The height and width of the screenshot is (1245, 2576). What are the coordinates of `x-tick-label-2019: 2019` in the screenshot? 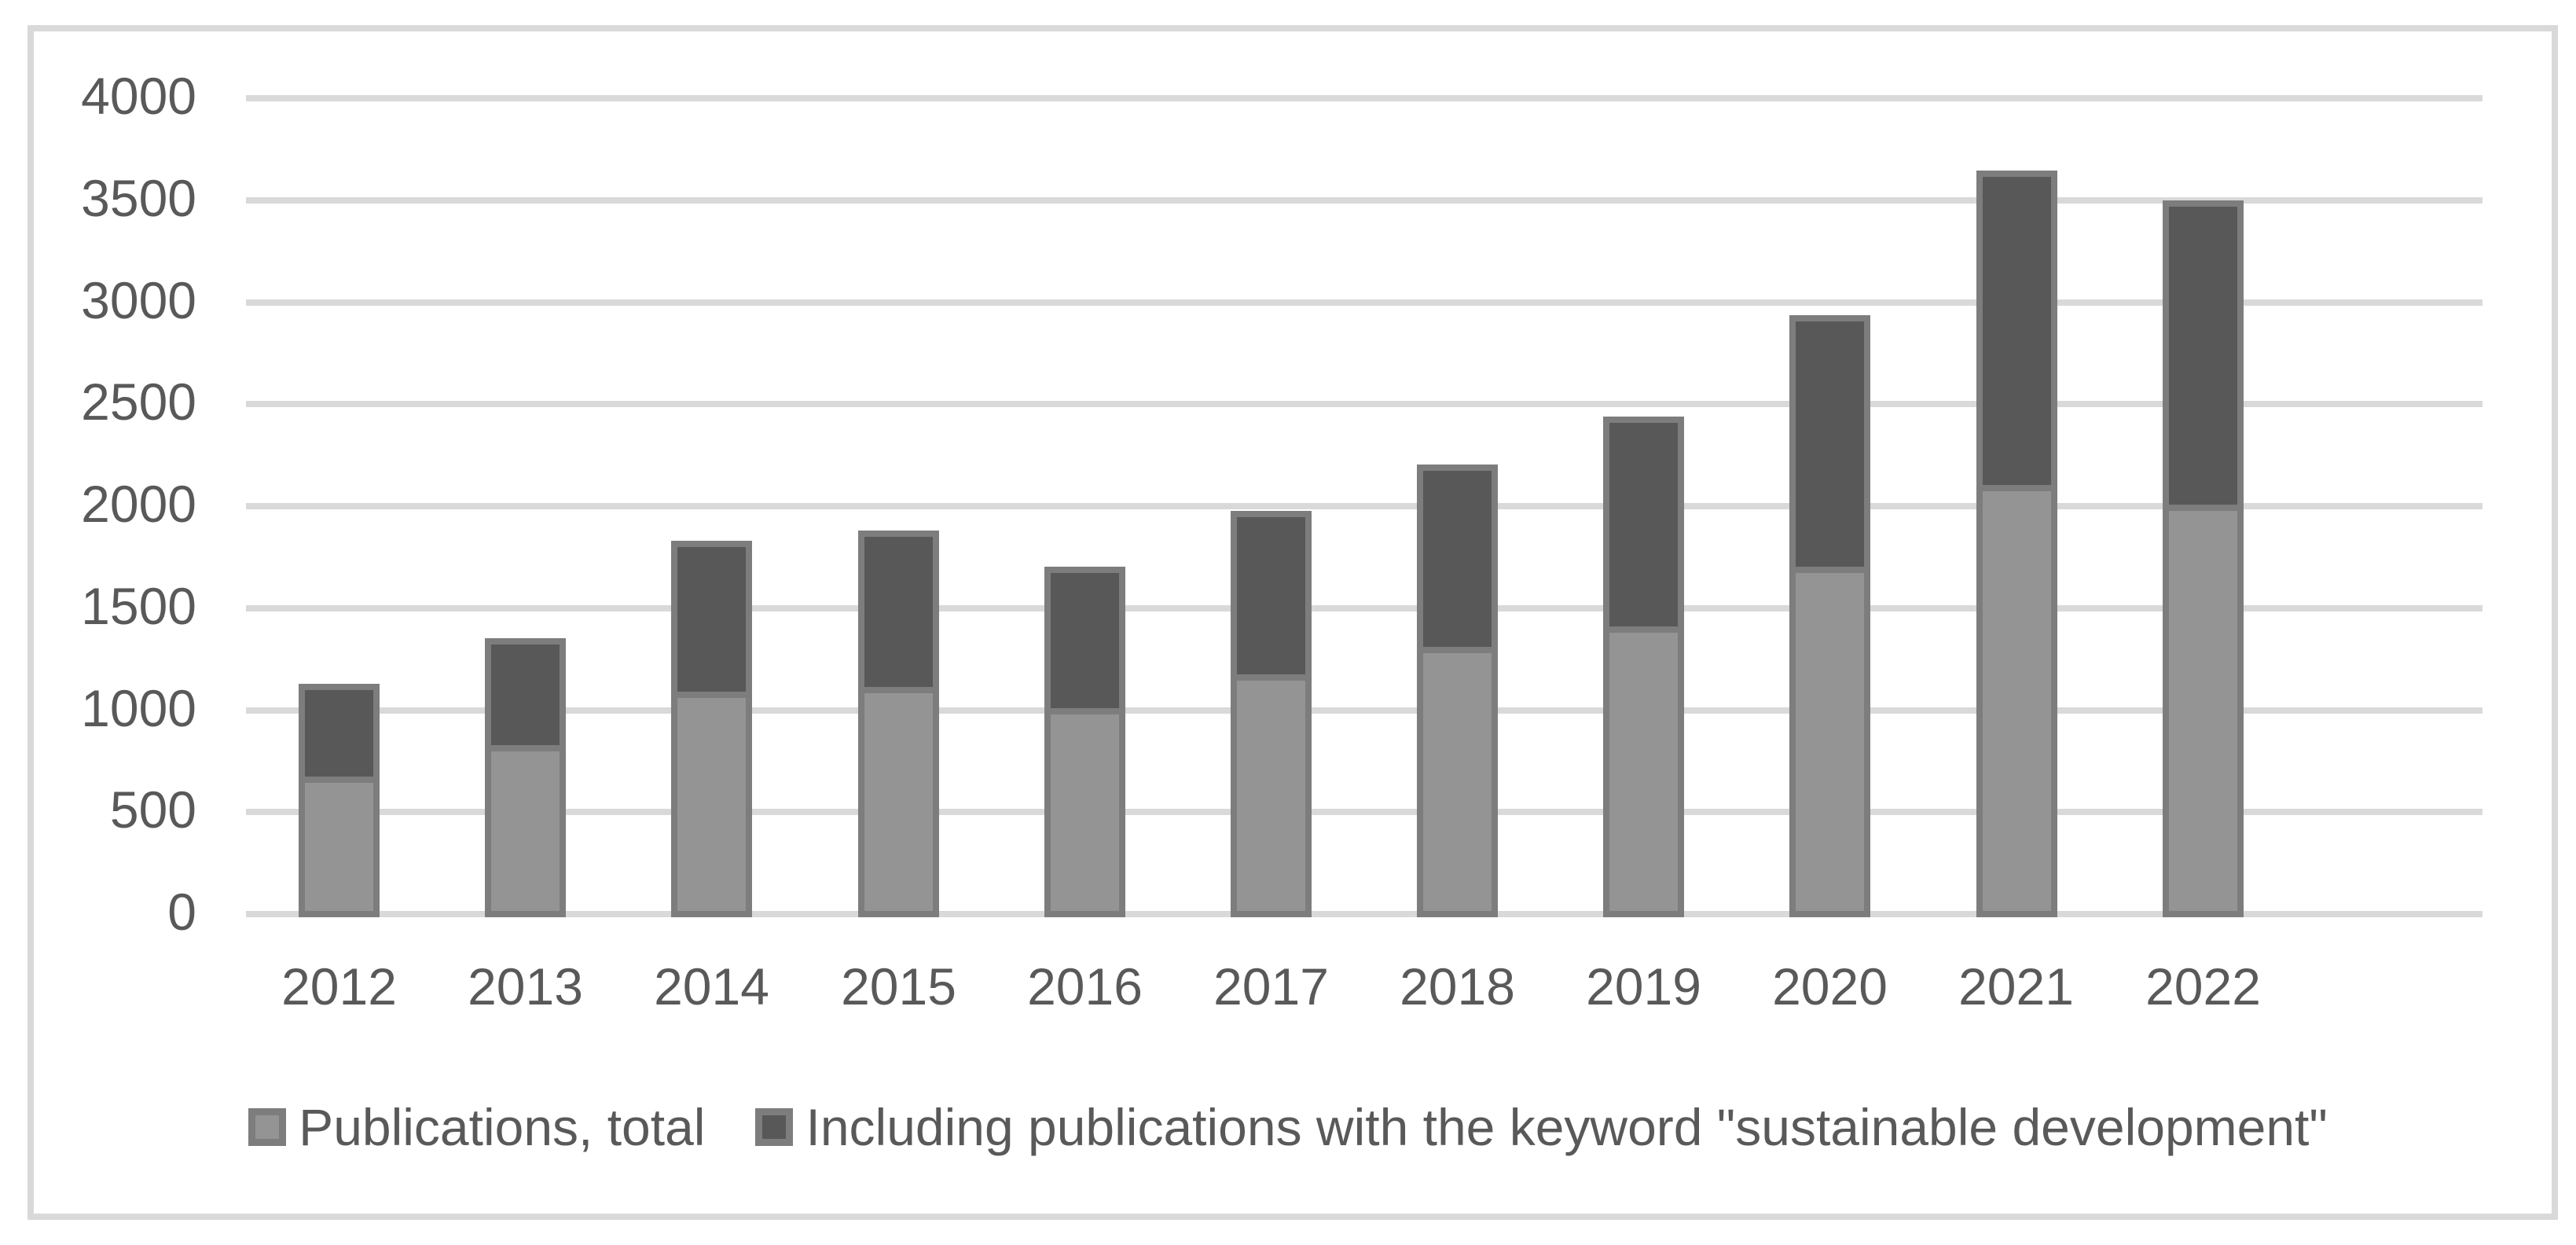 It's located at (1643, 986).